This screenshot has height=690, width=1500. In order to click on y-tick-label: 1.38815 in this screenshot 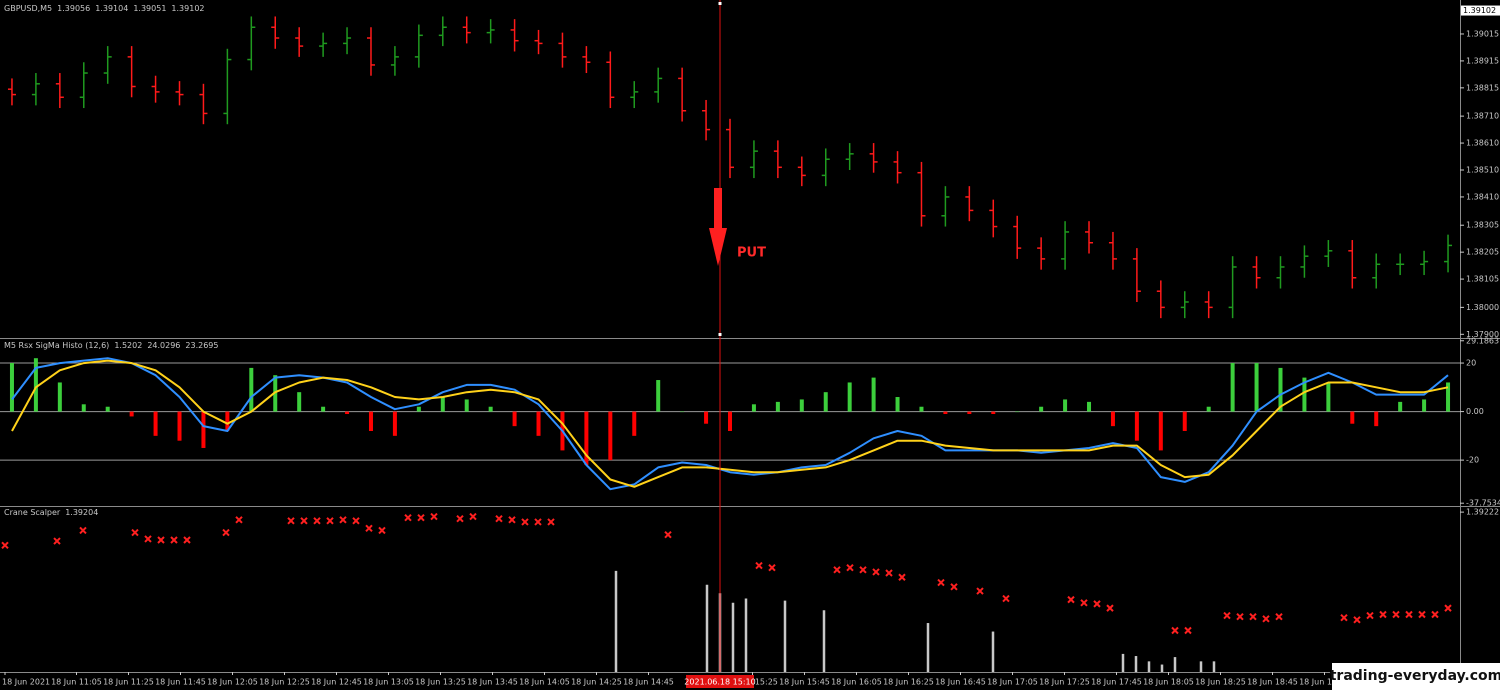, I will do `click(1482, 87)`.